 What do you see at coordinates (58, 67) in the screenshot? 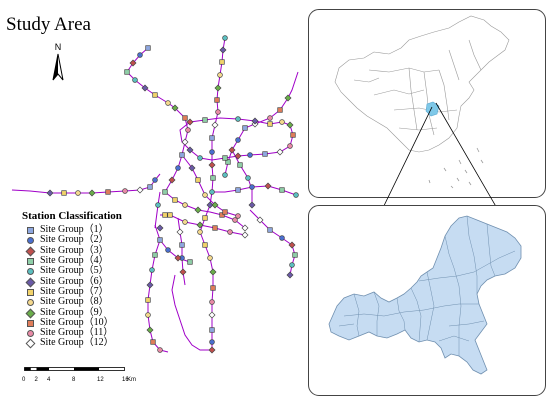
I see `north-arrow-icon` at bounding box center [58, 67].